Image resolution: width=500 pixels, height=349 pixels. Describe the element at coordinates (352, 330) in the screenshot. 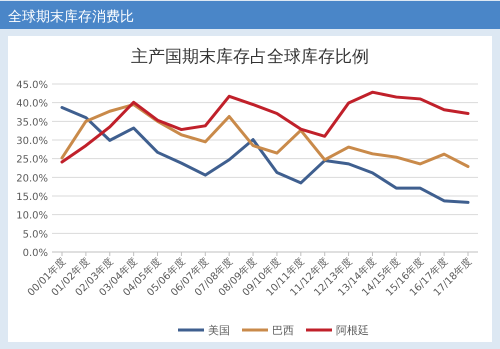

I see `legend-label: 阿根廷` at that location.